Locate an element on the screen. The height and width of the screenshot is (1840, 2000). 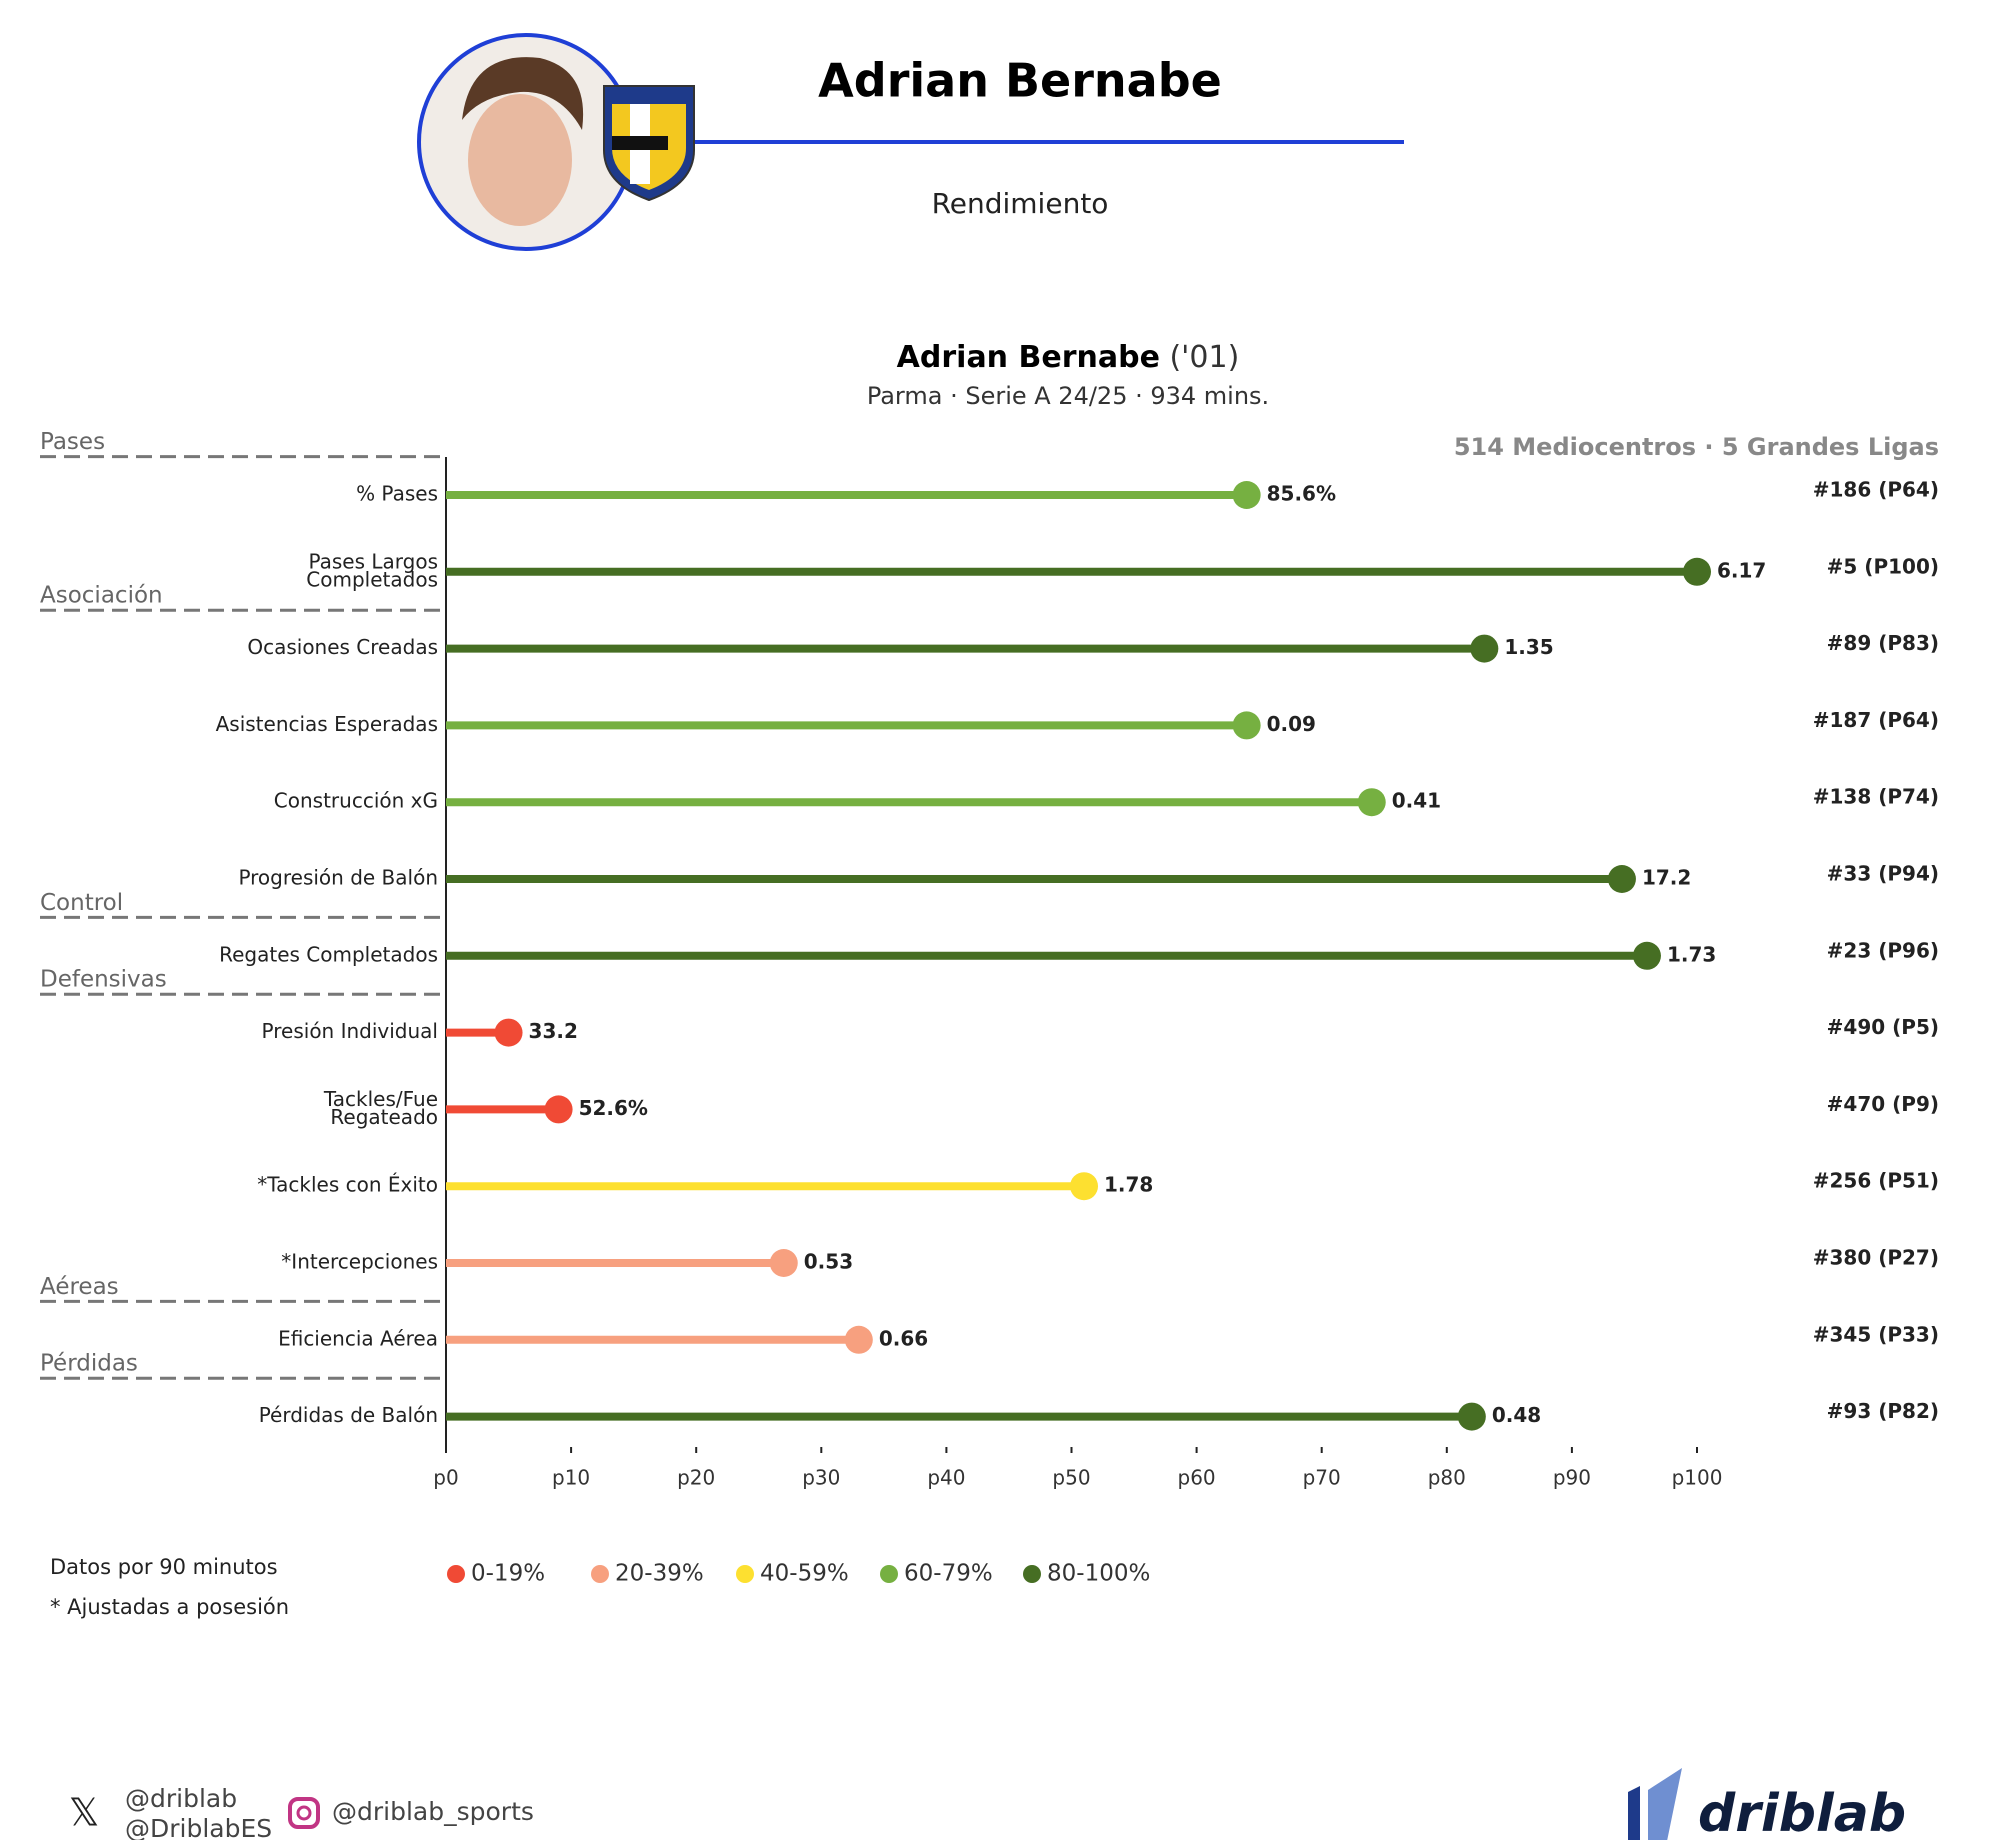
category-label: Regateado is located at coordinates (384, 1117).